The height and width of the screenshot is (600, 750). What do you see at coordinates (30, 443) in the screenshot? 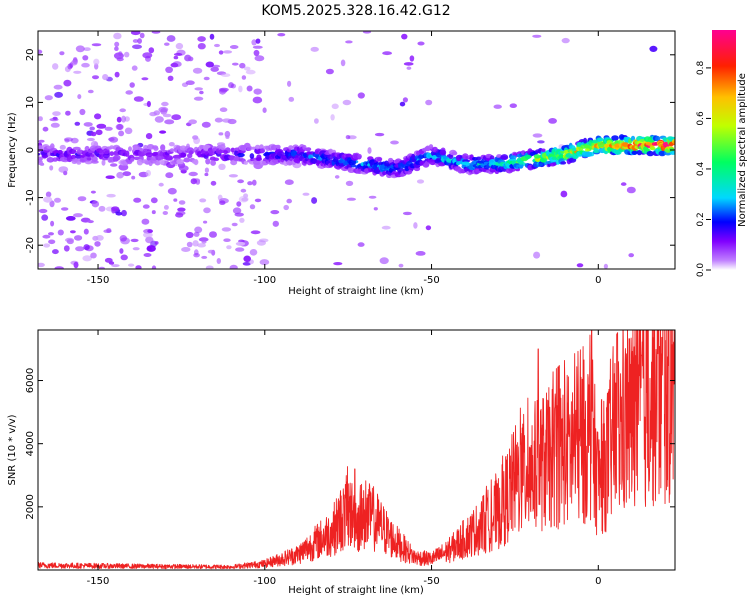
I see `y-tick-label: 4000` at bounding box center [30, 443].